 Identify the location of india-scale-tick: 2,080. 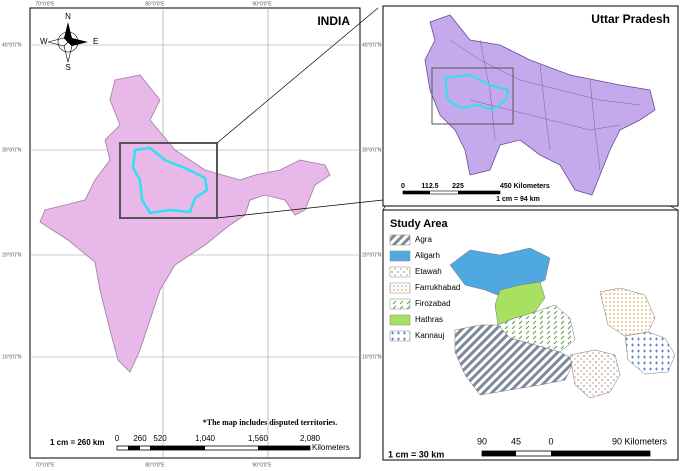
(310, 438).